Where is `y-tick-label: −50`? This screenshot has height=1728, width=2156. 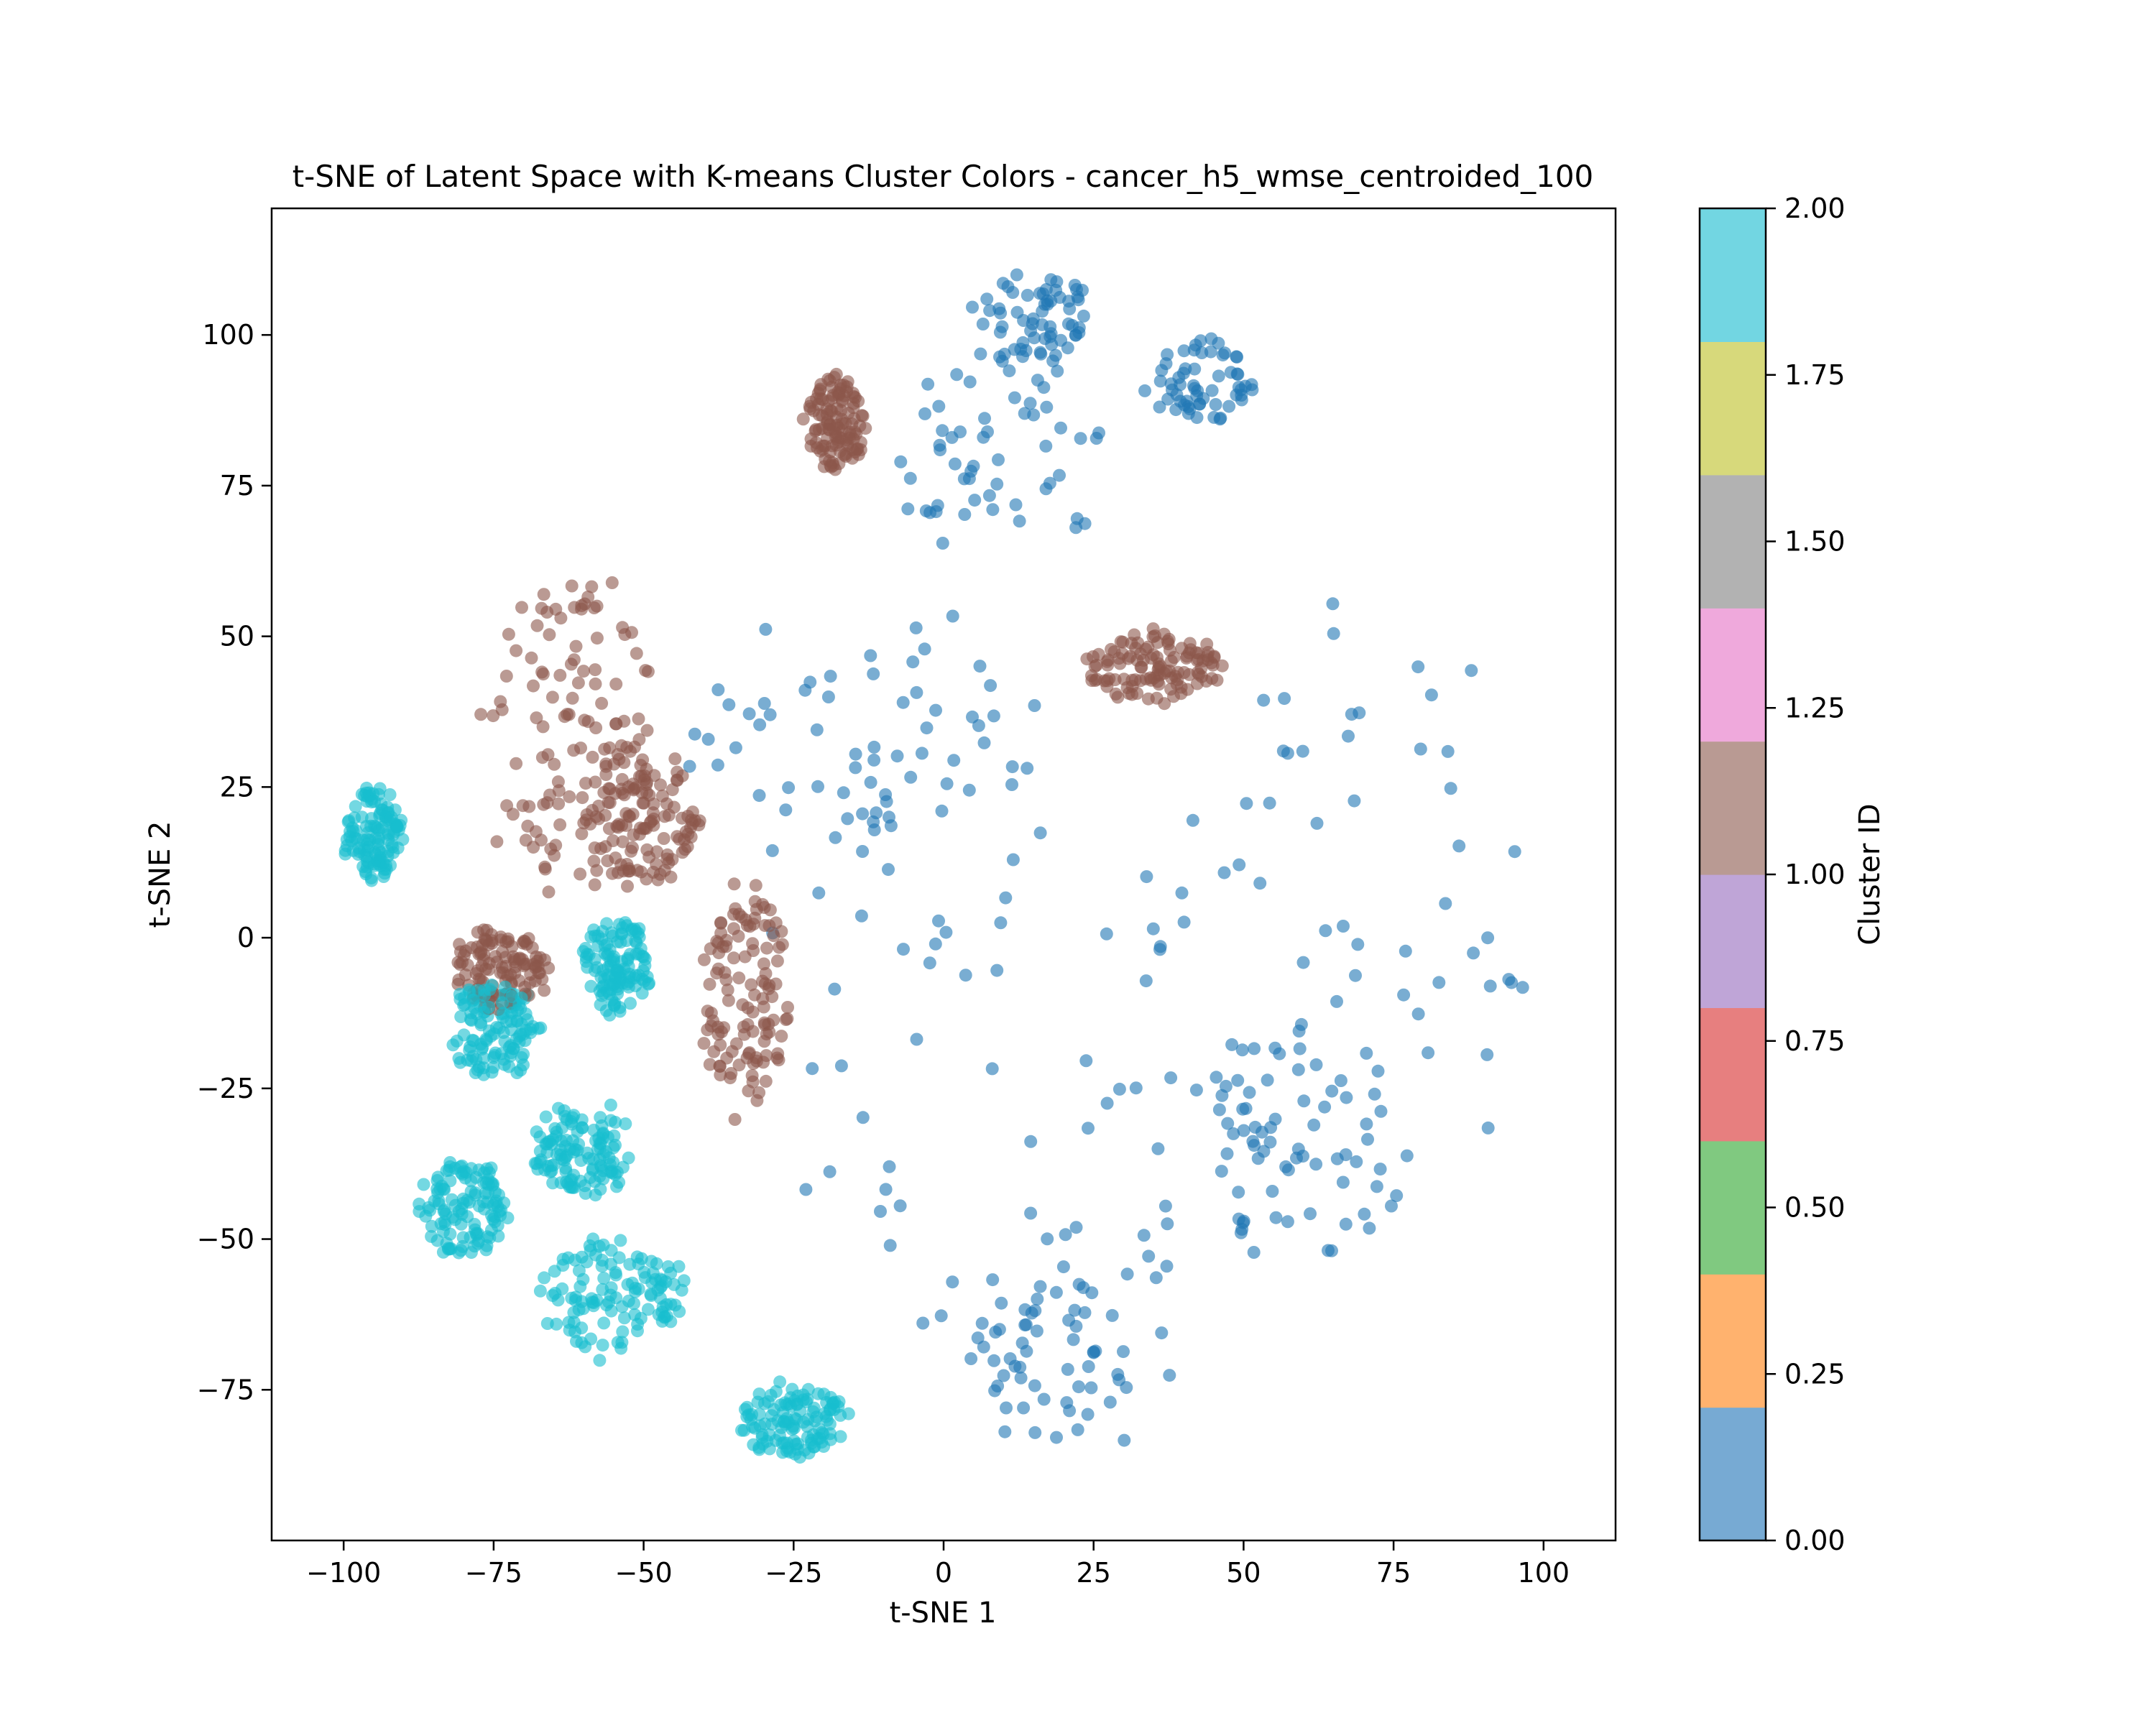
y-tick-label: −50 is located at coordinates (225, 1239).